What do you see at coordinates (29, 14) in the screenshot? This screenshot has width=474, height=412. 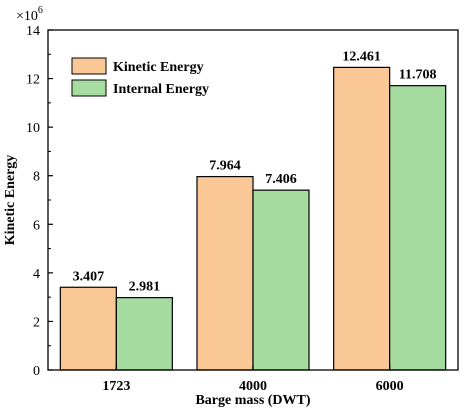 I see `y-multiplier-label: ×10⁶` at bounding box center [29, 14].